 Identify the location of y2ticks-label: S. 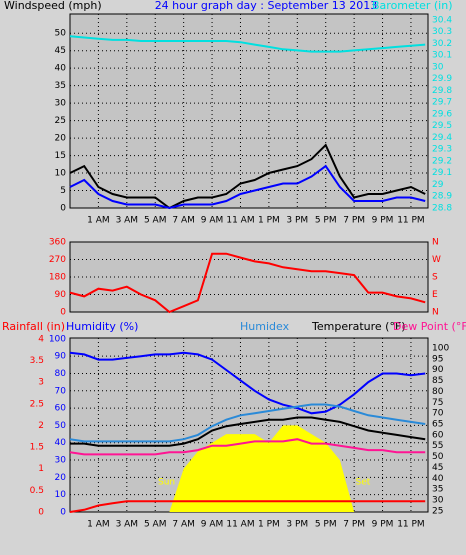
(435, 278).